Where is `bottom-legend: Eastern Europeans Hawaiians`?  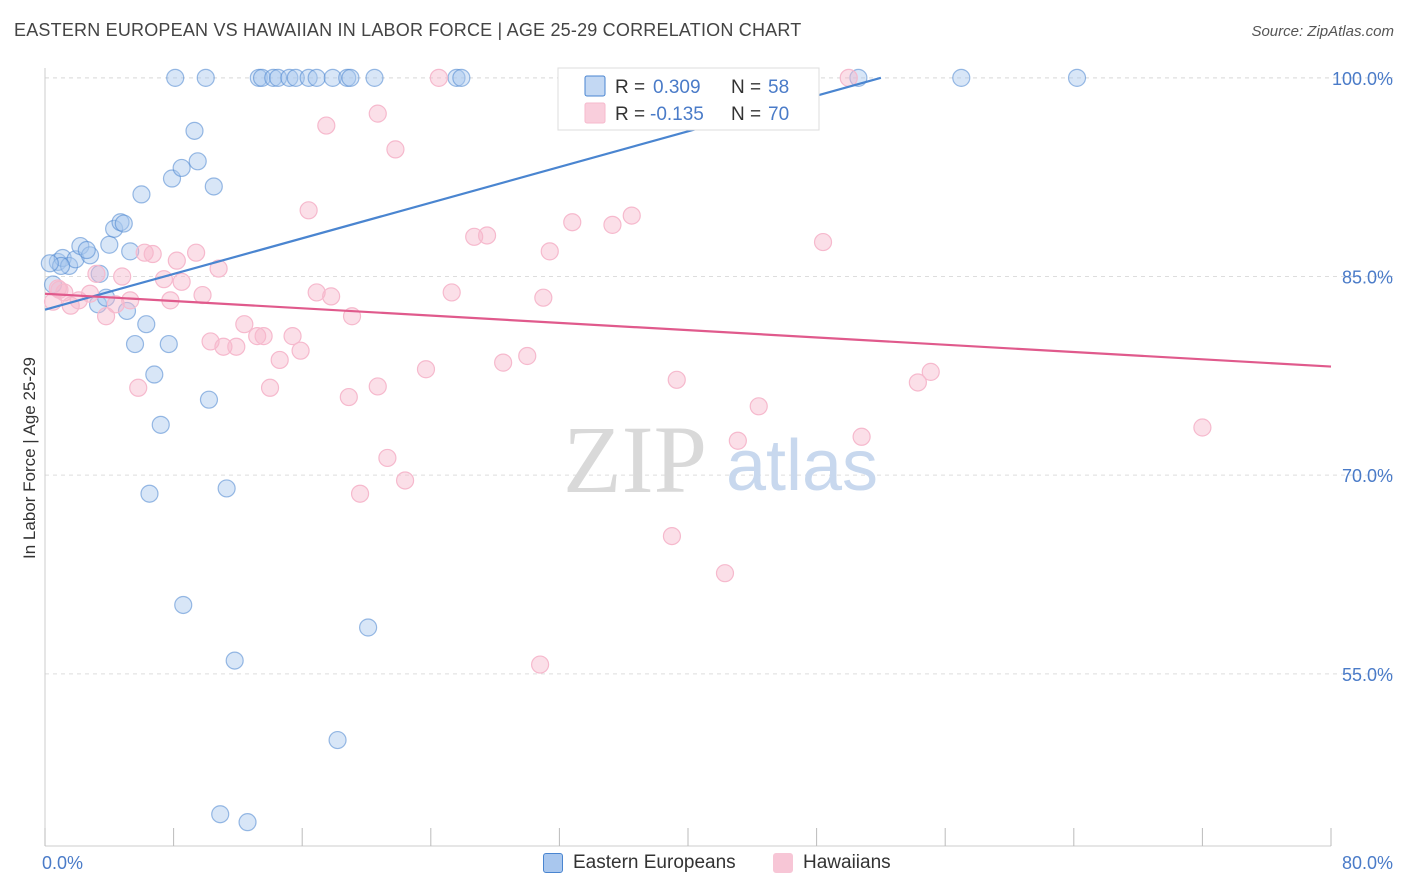 bottom-legend: Eastern Europeans Hawaiians is located at coordinates (703, 865).